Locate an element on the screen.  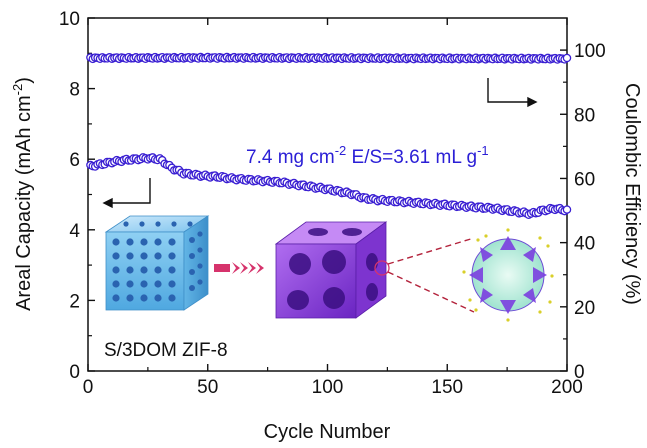
x-tick-label: 150 is located at coordinates (447, 387).